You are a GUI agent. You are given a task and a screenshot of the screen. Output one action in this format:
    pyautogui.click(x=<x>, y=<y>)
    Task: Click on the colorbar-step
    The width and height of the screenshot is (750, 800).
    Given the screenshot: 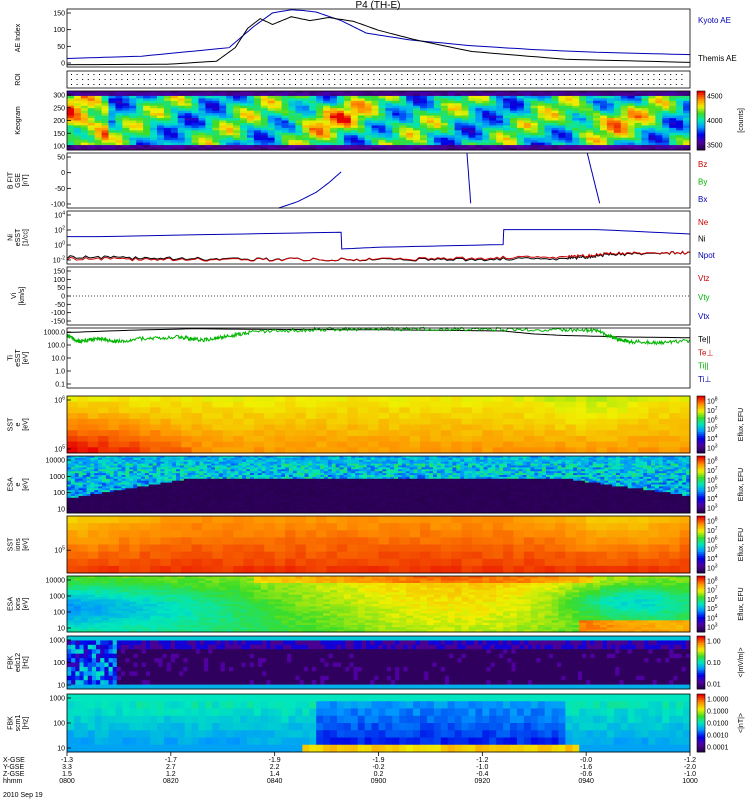 What is the action you would take?
    pyautogui.click(x=701, y=427)
    